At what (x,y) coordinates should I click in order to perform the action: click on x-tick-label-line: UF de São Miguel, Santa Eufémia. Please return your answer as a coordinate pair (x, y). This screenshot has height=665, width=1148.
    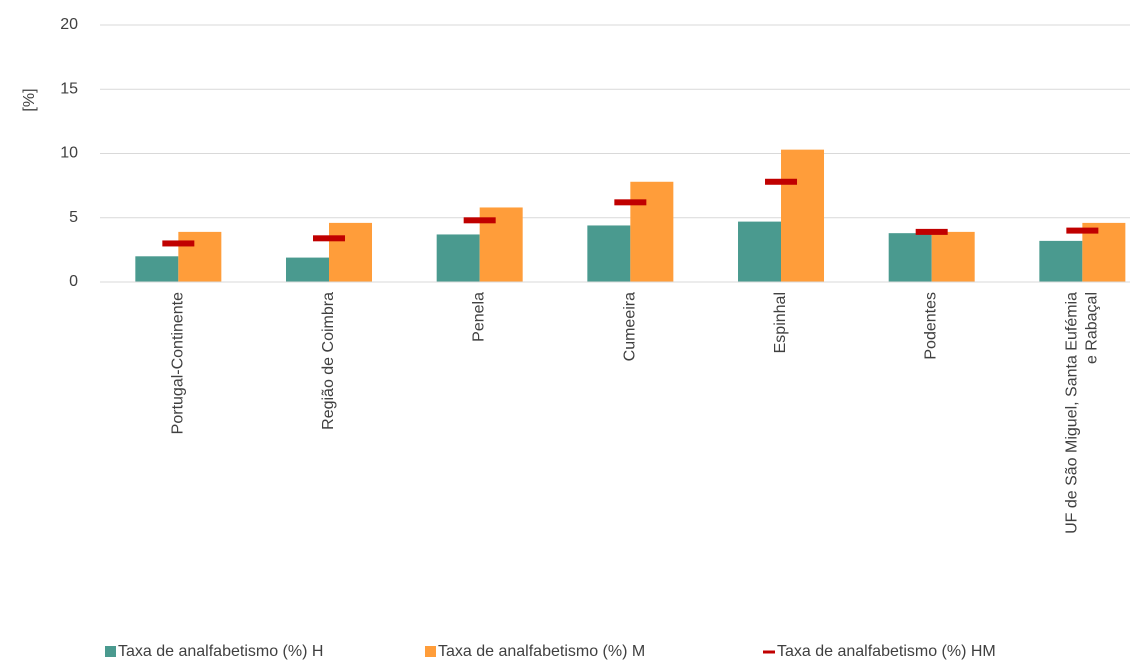
    Looking at the image, I should click on (1072, 413).